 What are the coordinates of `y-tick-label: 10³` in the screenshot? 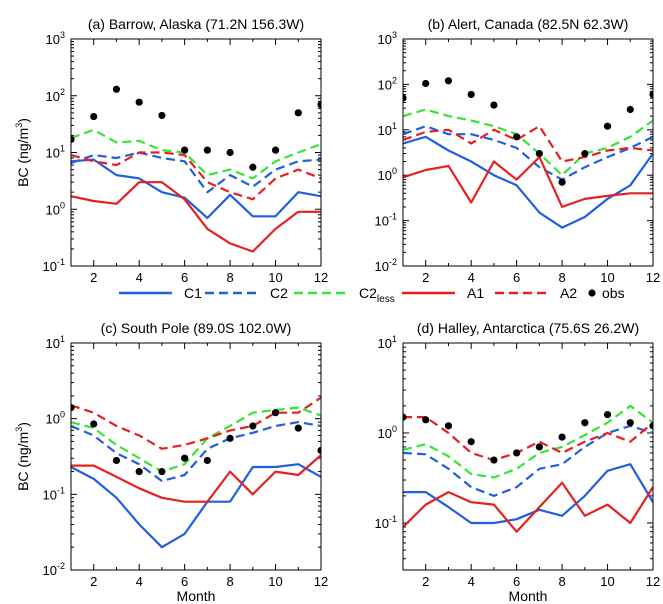 It's located at (55, 38).